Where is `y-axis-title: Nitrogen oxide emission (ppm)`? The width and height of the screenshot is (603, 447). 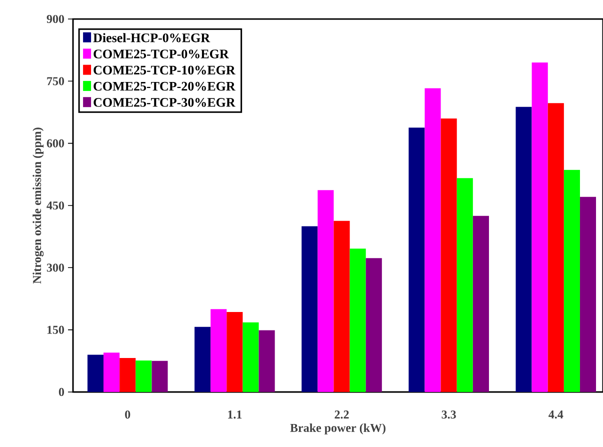
y-axis-title: Nitrogen oxide emission (ppm) is located at coordinates (38, 206).